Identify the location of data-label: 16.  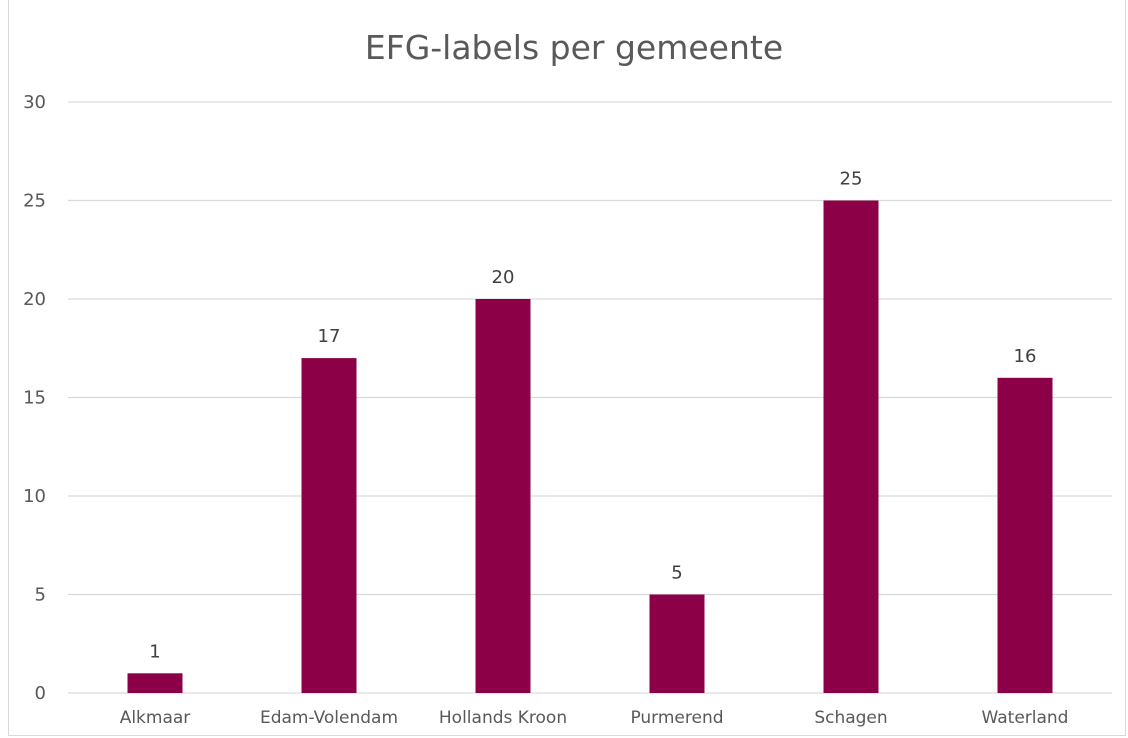
(1025, 356).